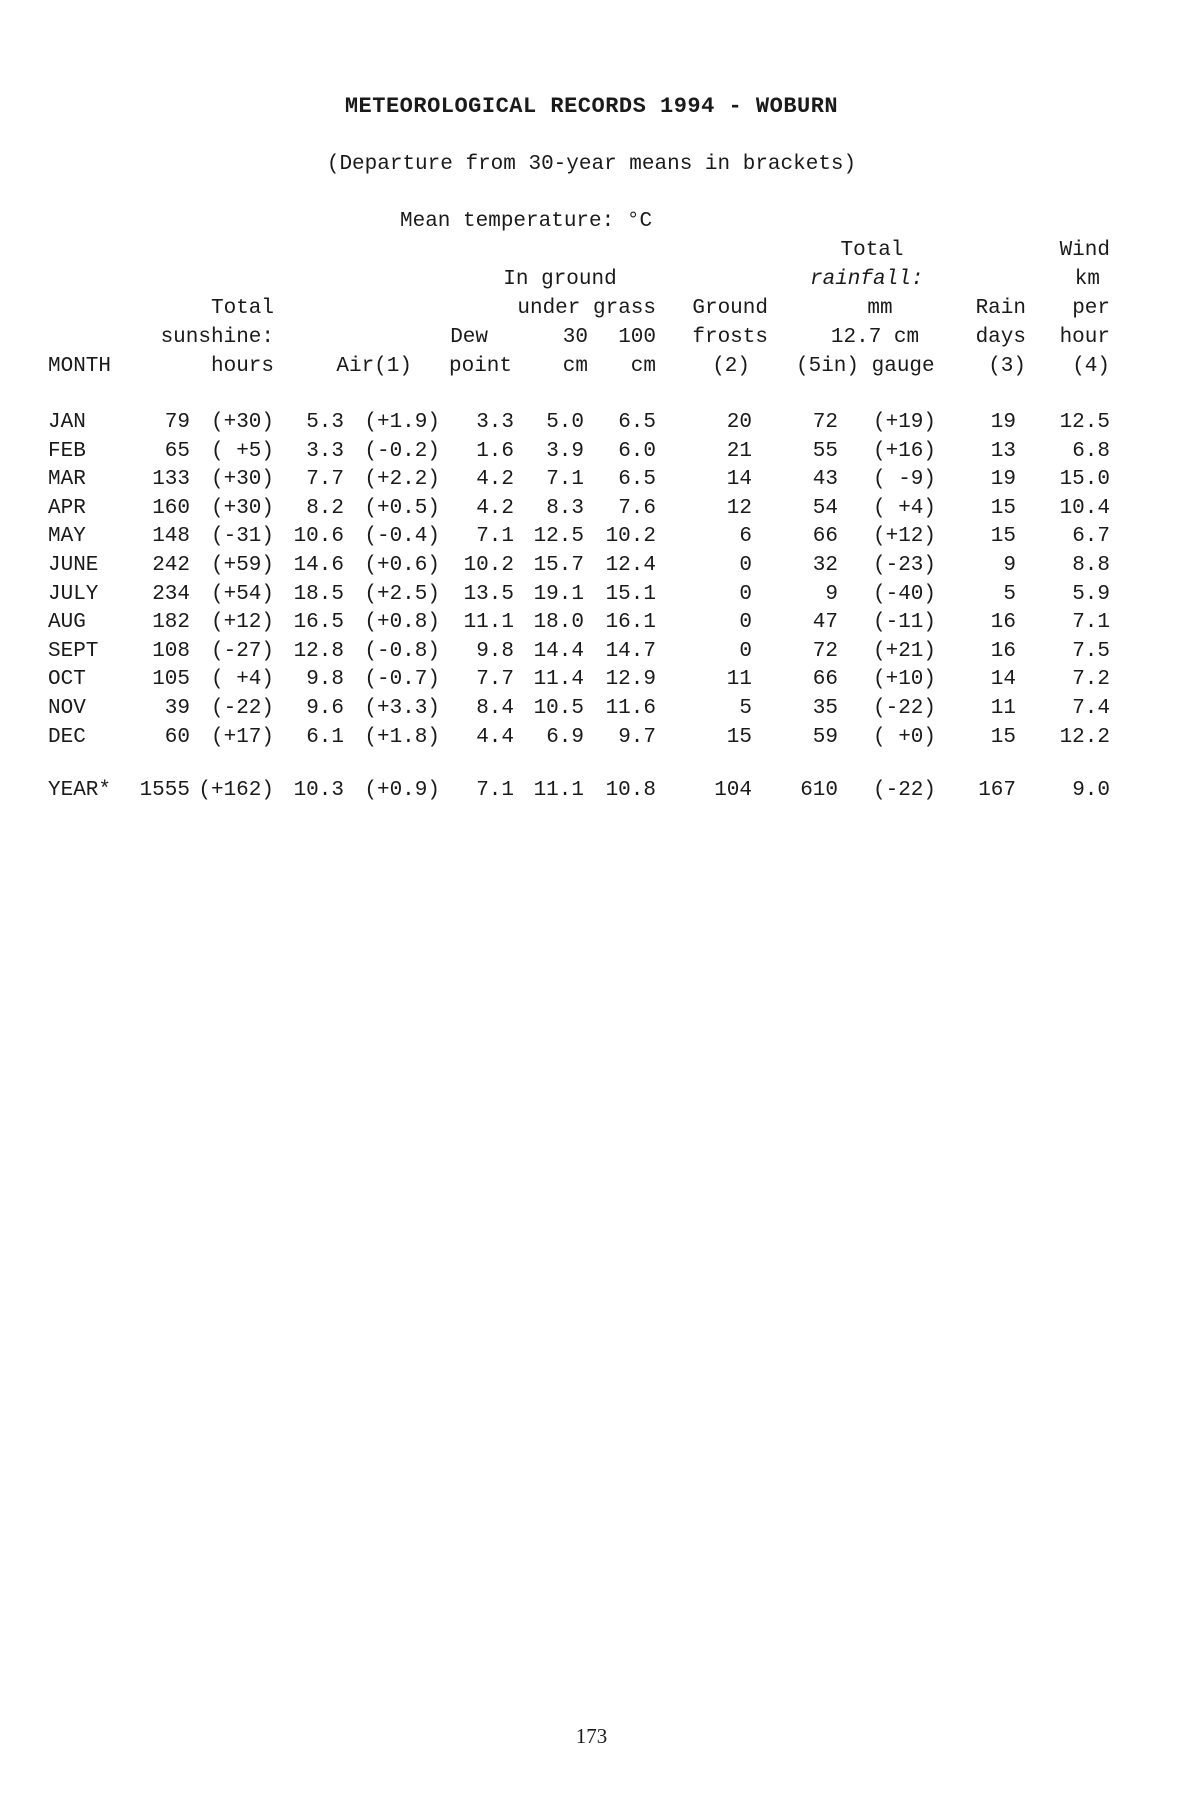  What do you see at coordinates (565, 422) in the screenshot?
I see `ground-30-cell: 5.0` at bounding box center [565, 422].